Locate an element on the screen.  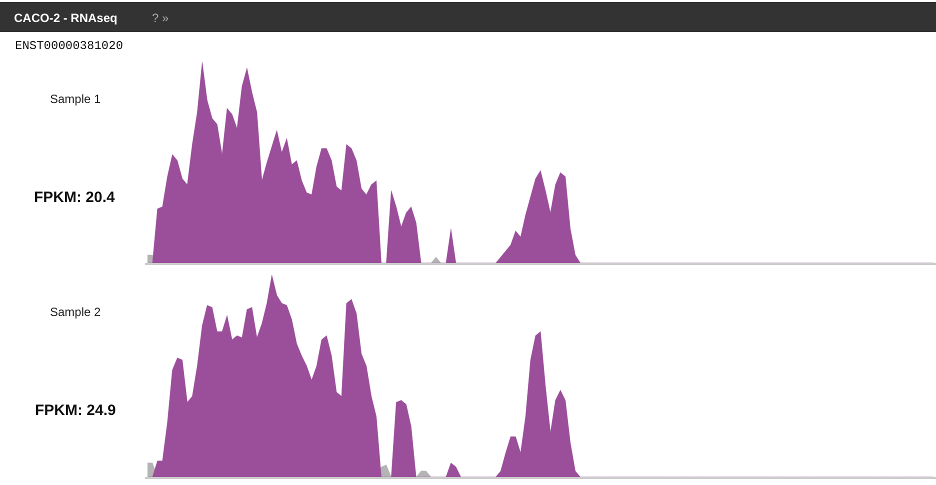
chart-subtitle: ENST00000381020 is located at coordinates (69, 46).